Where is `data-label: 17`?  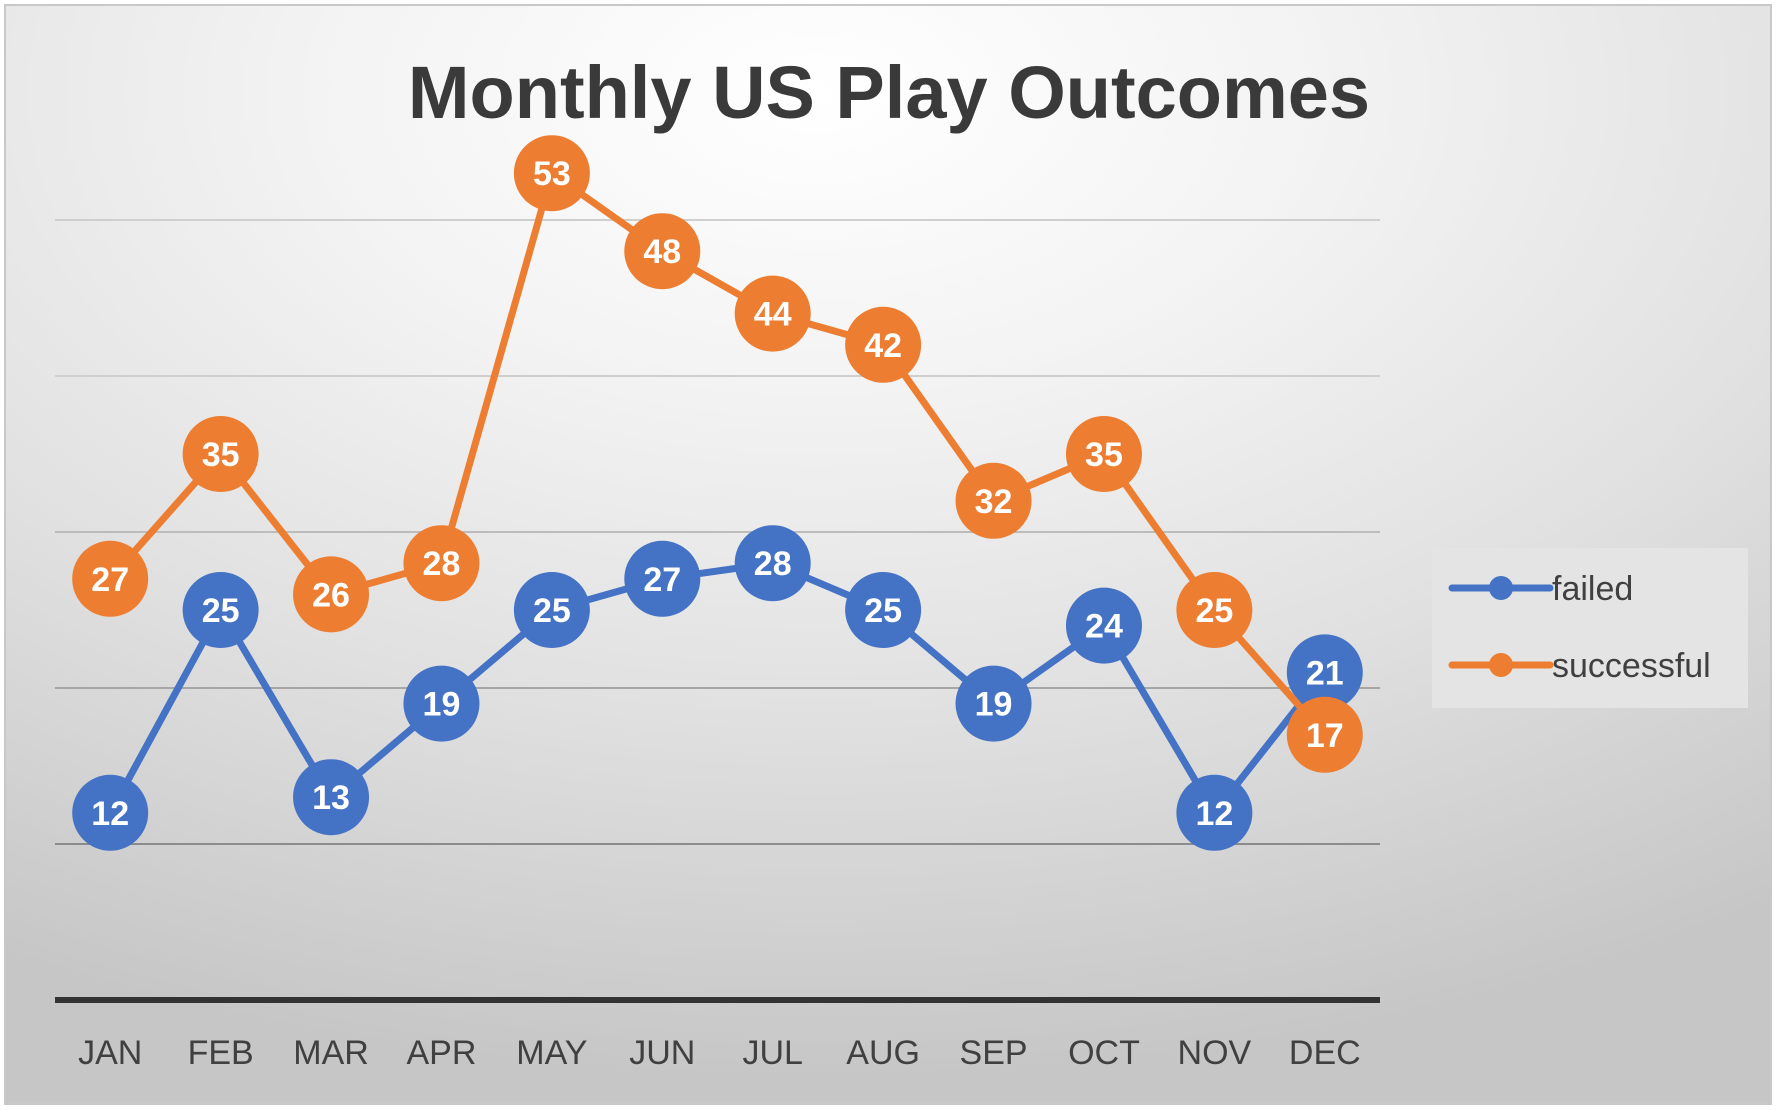 data-label: 17 is located at coordinates (1325, 736).